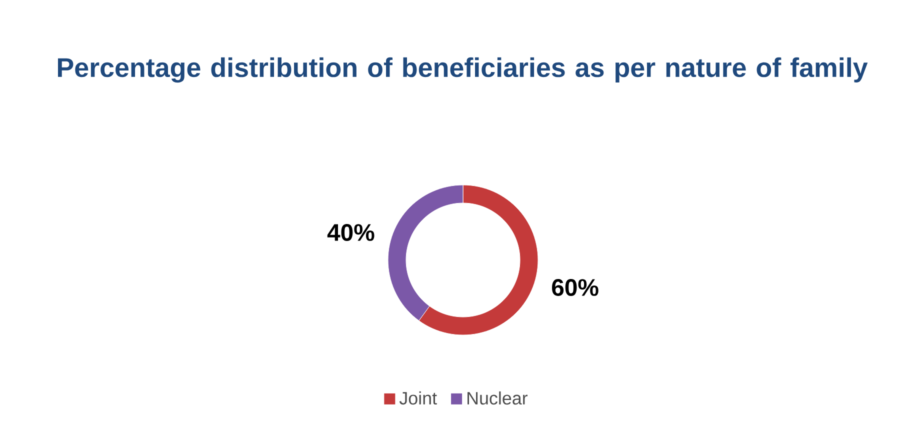 The image size is (909, 430). I want to click on data-label: 60%, so click(575, 287).